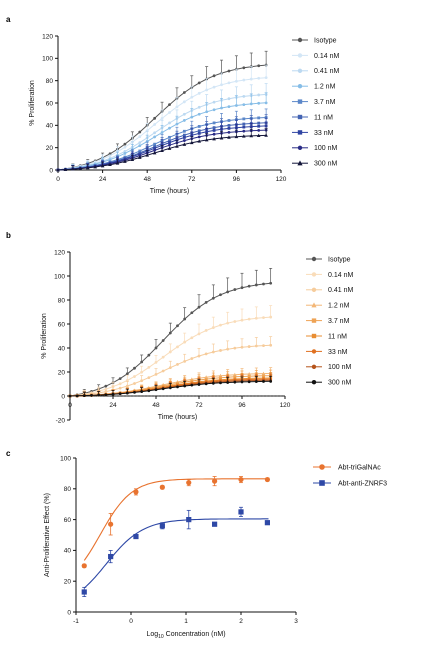 The image size is (425, 655). What do you see at coordinates (58, 179) in the screenshot?
I see `x-tick-label: 0` at bounding box center [58, 179].